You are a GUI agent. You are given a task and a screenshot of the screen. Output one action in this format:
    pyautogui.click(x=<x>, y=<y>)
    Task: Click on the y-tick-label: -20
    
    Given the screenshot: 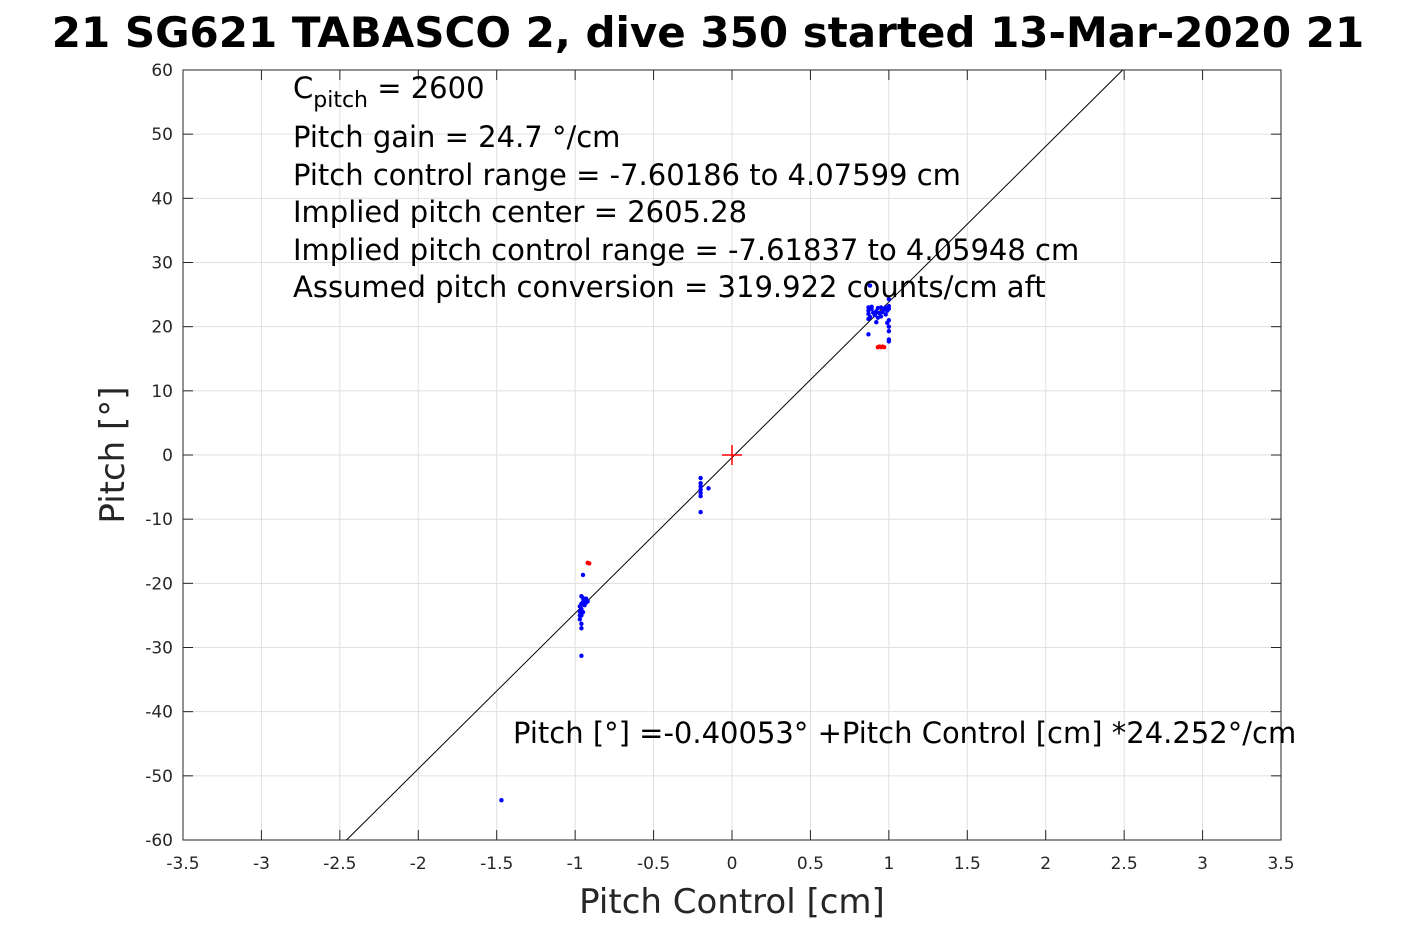 What is the action you would take?
    pyautogui.click(x=159, y=584)
    